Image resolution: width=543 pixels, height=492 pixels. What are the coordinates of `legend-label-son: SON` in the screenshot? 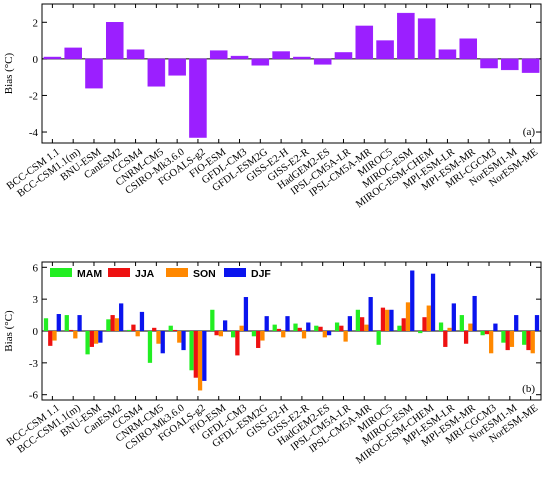 It's located at (204, 274).